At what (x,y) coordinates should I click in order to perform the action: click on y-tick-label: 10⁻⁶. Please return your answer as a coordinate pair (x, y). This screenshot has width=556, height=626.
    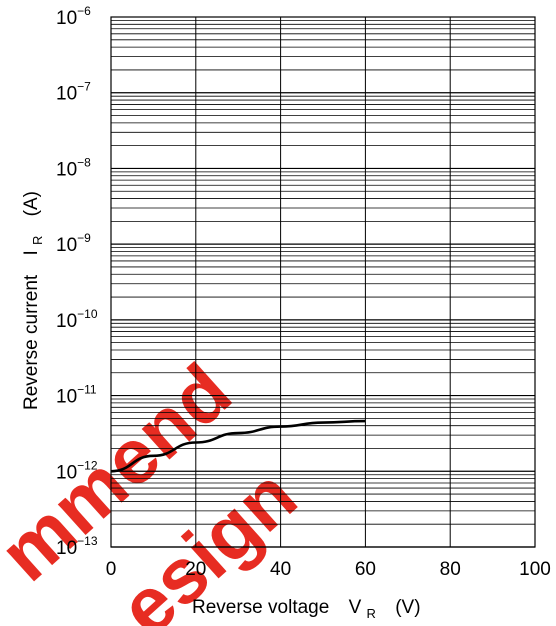
    Looking at the image, I should click on (73, 16).